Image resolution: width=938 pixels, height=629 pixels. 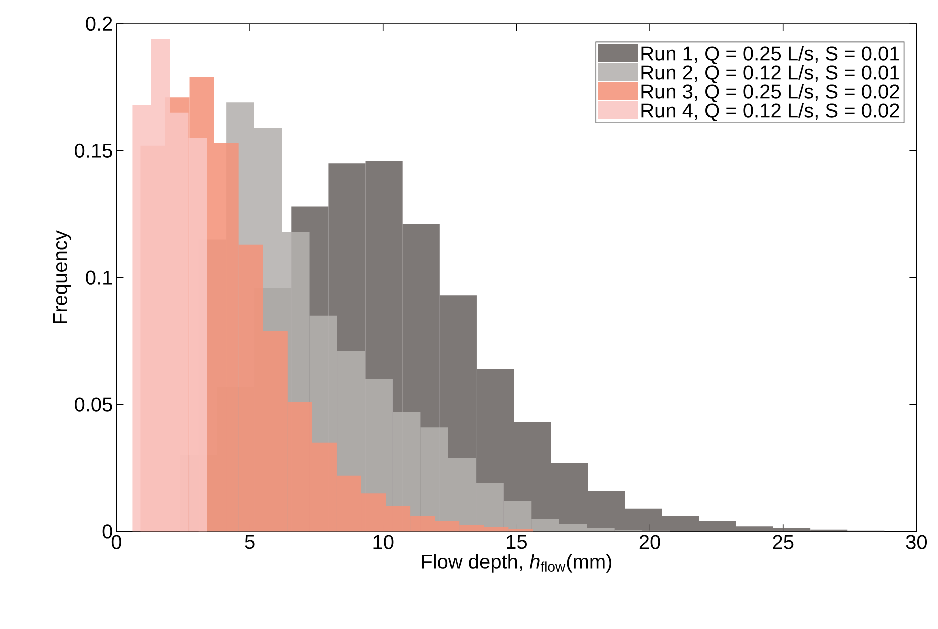 I want to click on x-tick-label: 0, so click(x=117, y=542).